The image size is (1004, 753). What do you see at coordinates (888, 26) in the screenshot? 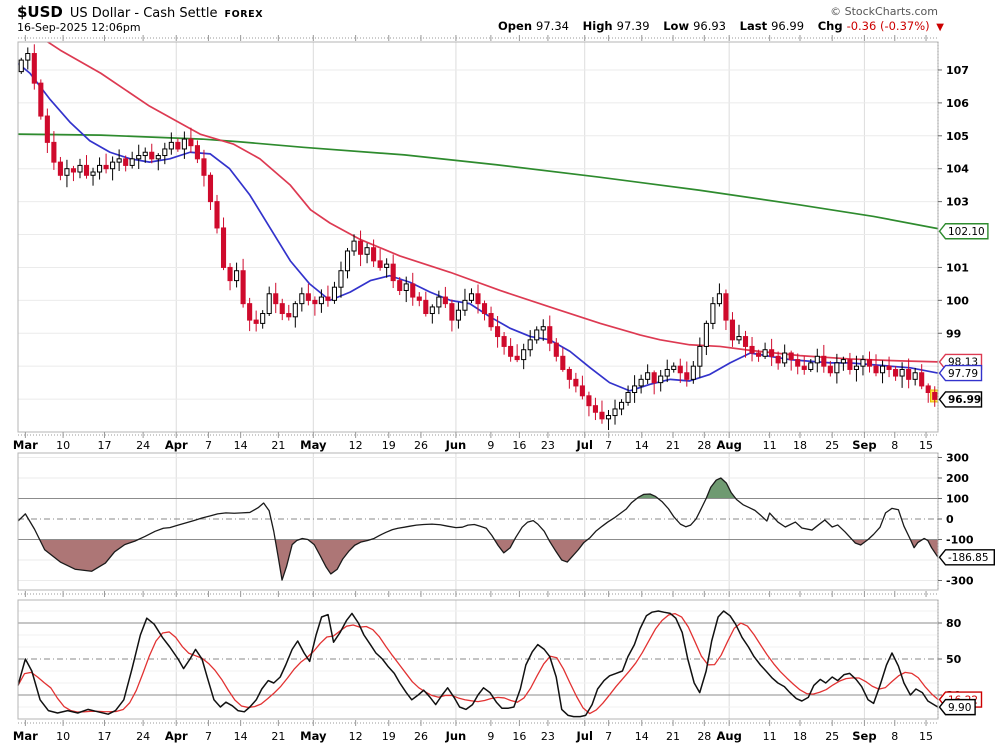
I see `chg-value: -0.36 (-0.37%)` at bounding box center [888, 26].